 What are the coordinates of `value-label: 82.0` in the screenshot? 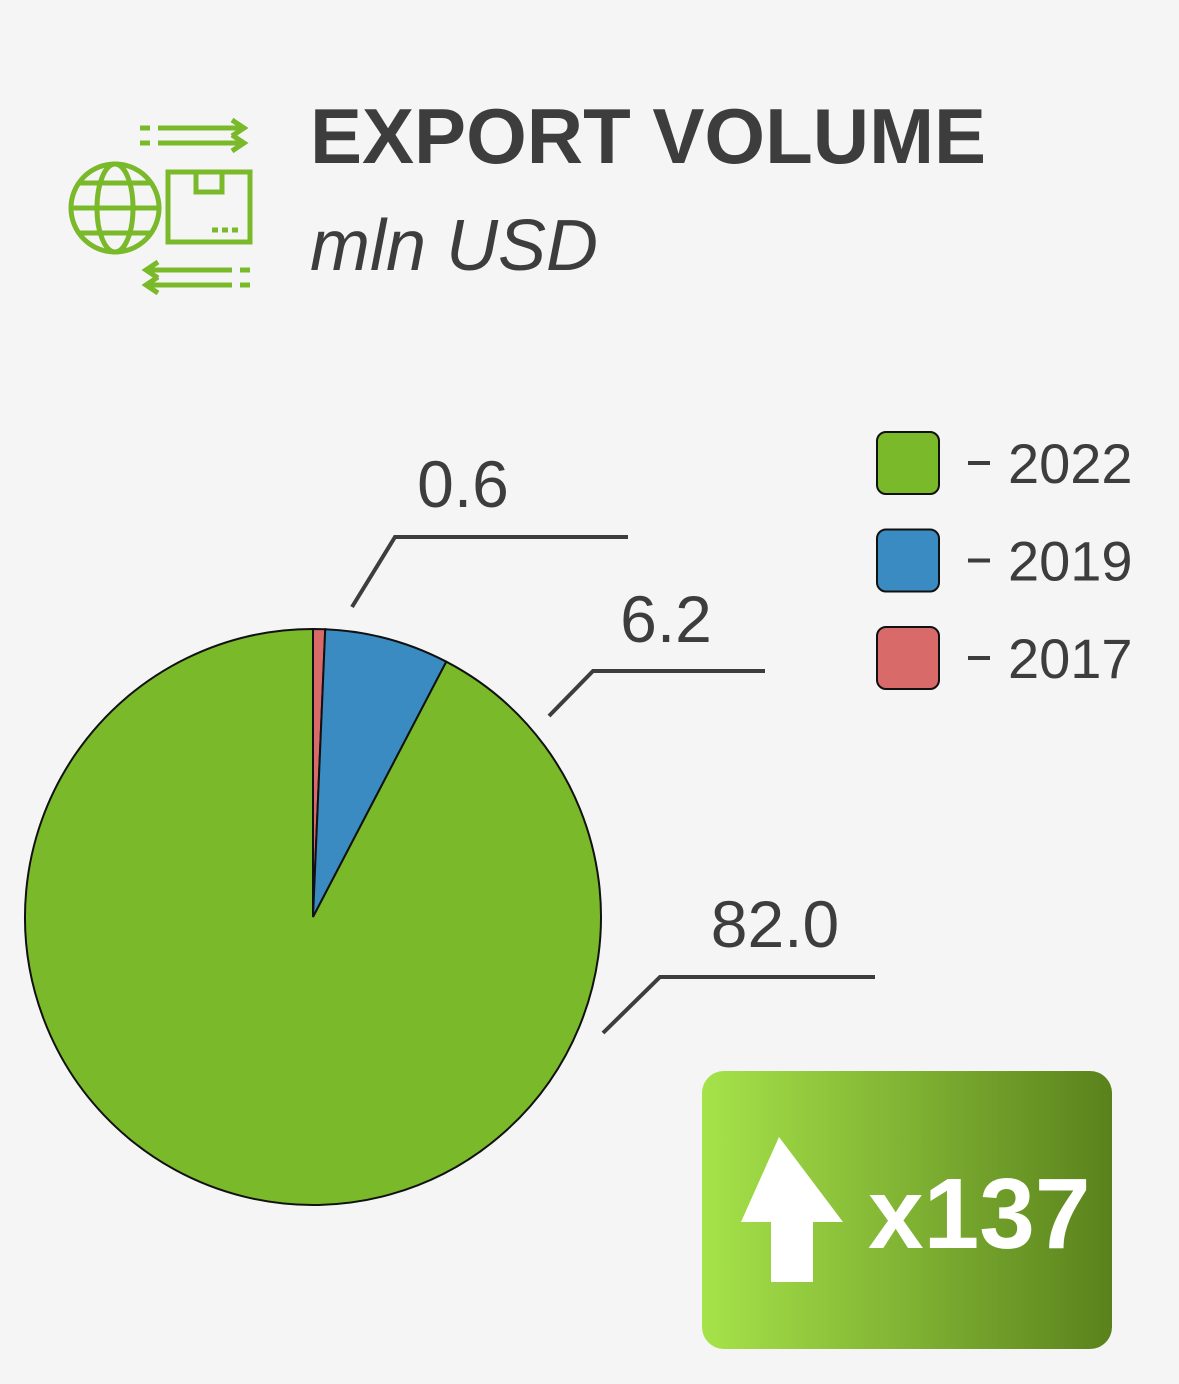 It's located at (775, 924).